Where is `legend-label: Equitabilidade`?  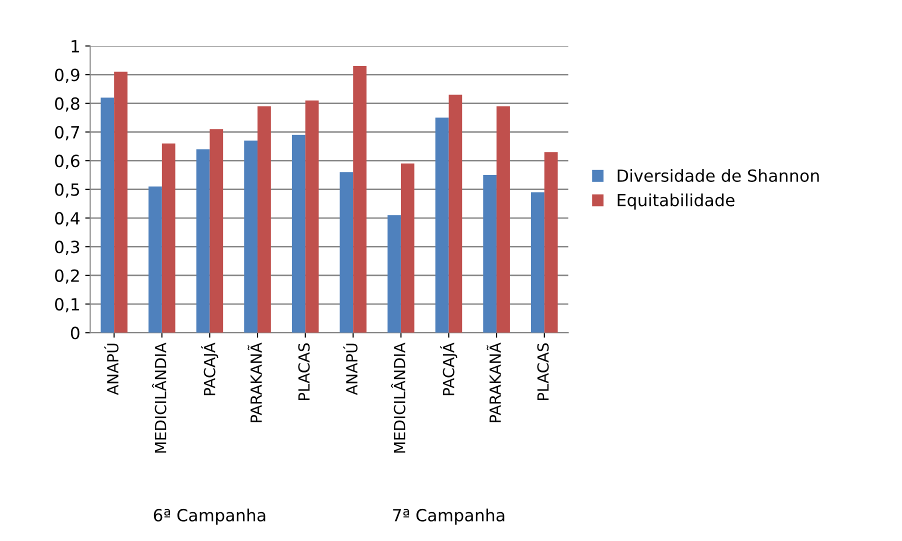 legend-label: Equitabilidade is located at coordinates (676, 202).